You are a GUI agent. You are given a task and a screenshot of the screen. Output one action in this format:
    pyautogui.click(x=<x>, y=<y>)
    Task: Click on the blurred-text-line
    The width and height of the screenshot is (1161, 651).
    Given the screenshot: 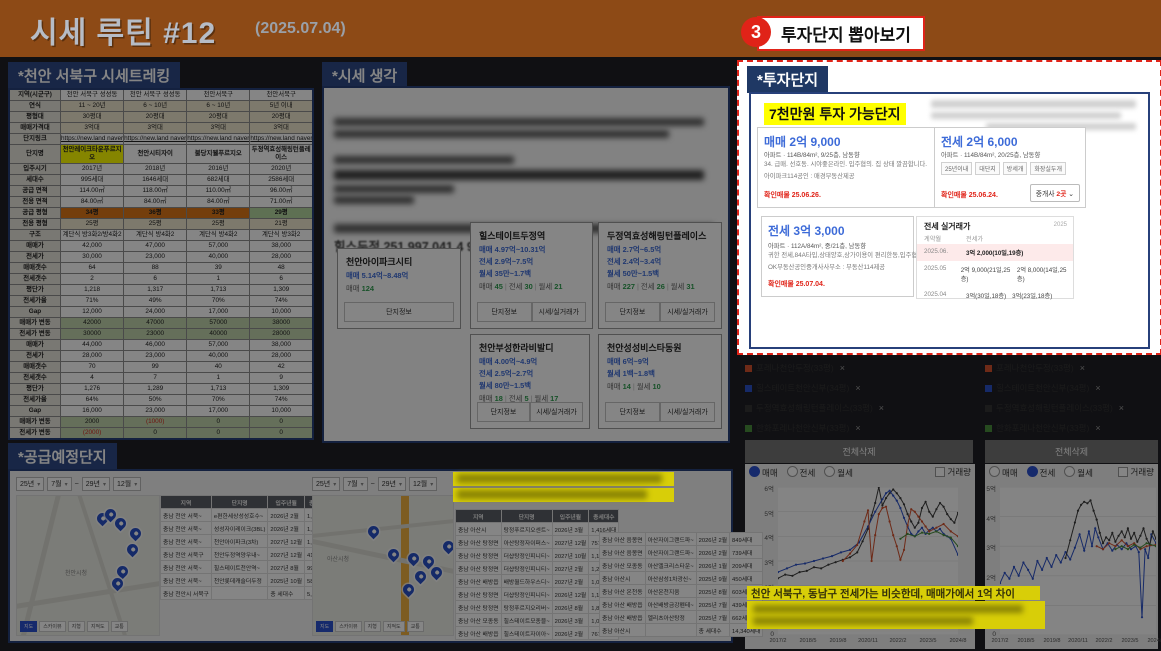 What is the action you would take?
    pyautogui.click(x=394, y=189)
    